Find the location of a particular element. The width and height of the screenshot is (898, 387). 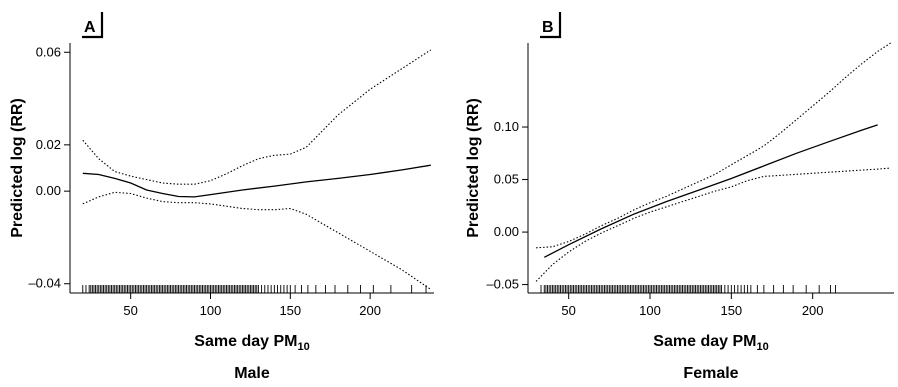

panel-tag: A is located at coordinates (90, 27).